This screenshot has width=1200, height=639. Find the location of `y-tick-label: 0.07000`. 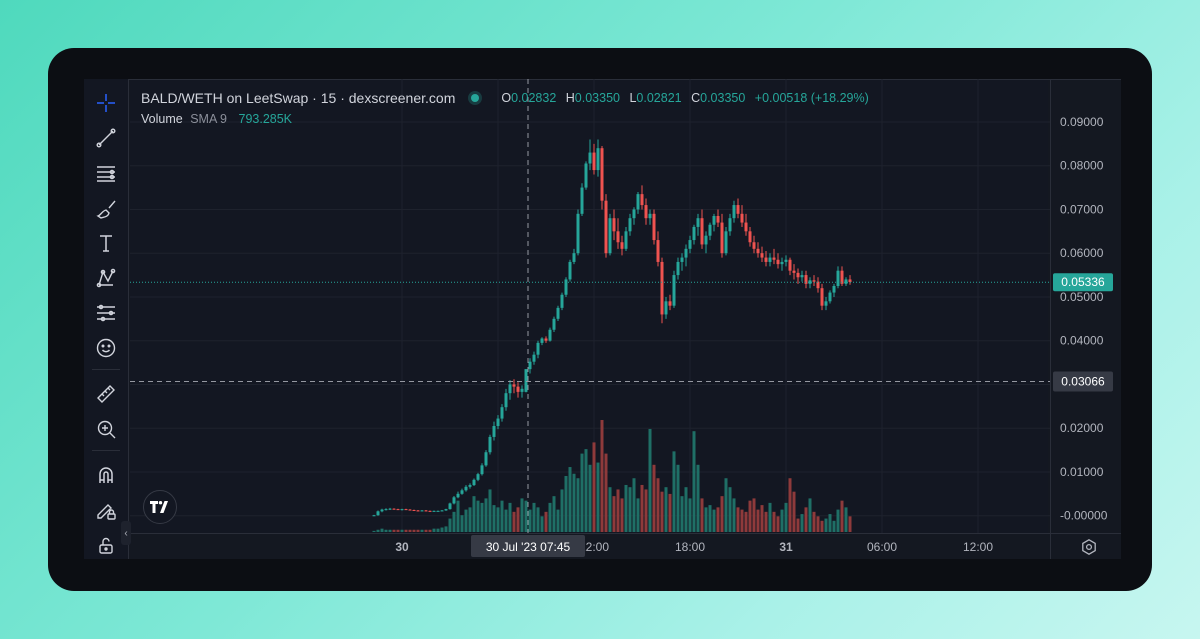

y-tick-label: 0.07000 is located at coordinates (1082, 209).